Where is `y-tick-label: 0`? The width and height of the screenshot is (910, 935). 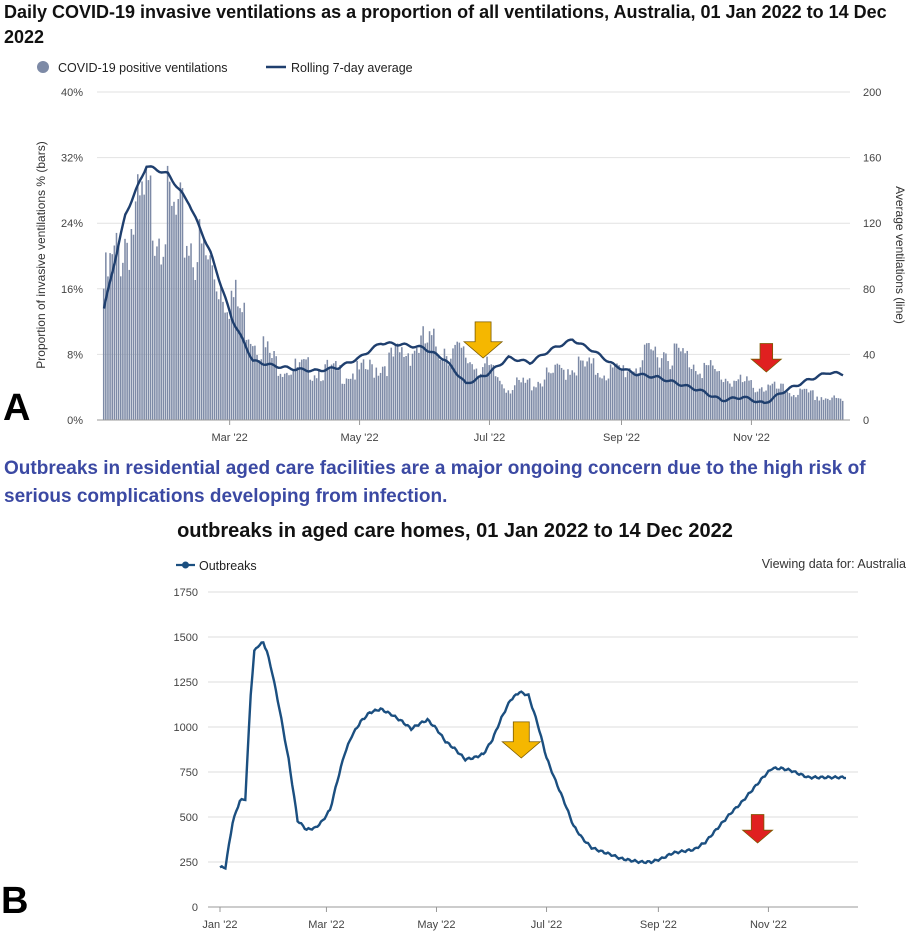 y-tick-label: 0 is located at coordinates (195, 908).